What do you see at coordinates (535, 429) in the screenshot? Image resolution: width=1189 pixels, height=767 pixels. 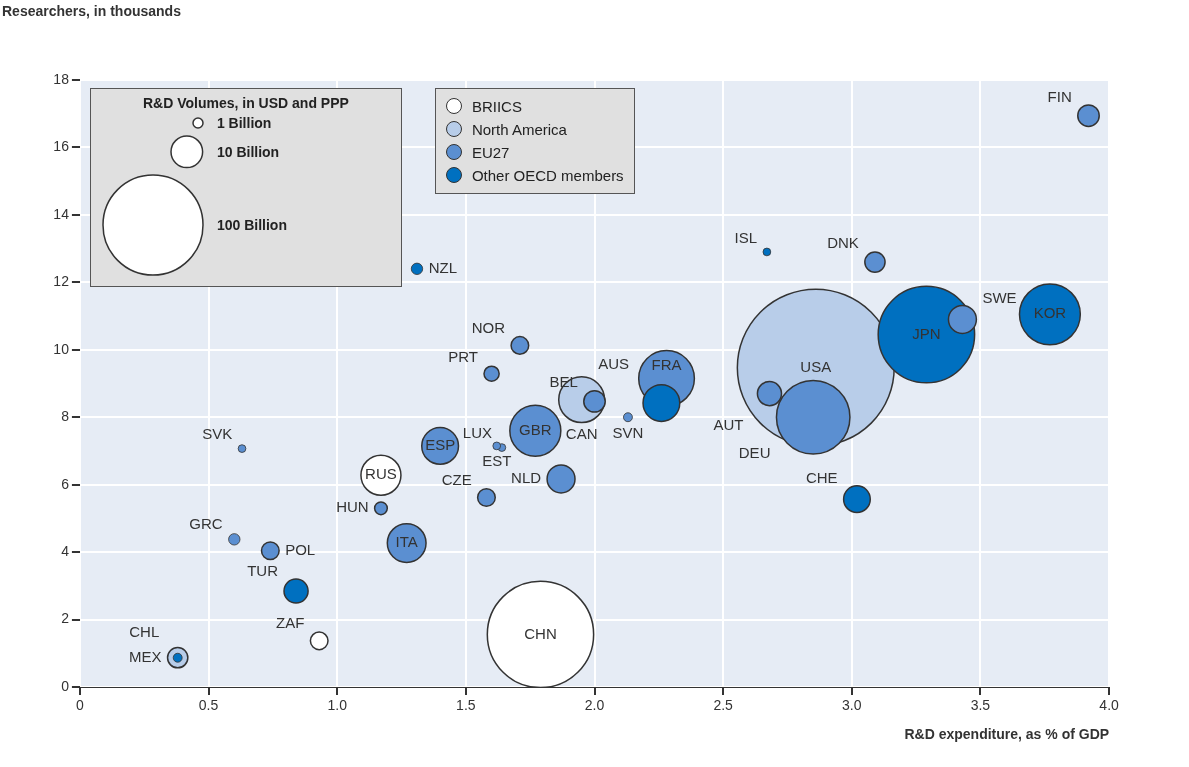 I see `data-label: GBR` at bounding box center [535, 429].